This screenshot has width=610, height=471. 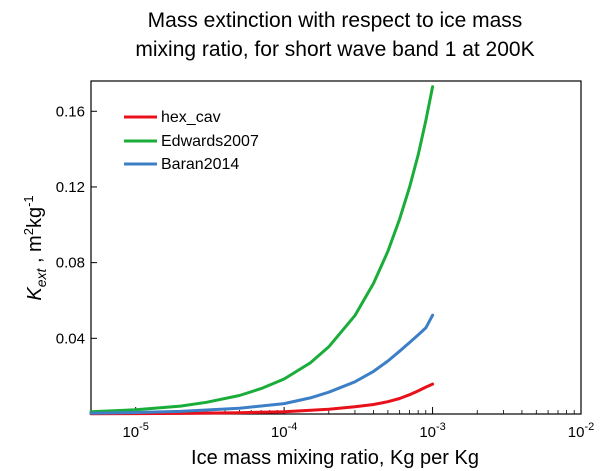 What do you see at coordinates (70, 111) in the screenshot?
I see `y-tick-label: 0.16` at bounding box center [70, 111].